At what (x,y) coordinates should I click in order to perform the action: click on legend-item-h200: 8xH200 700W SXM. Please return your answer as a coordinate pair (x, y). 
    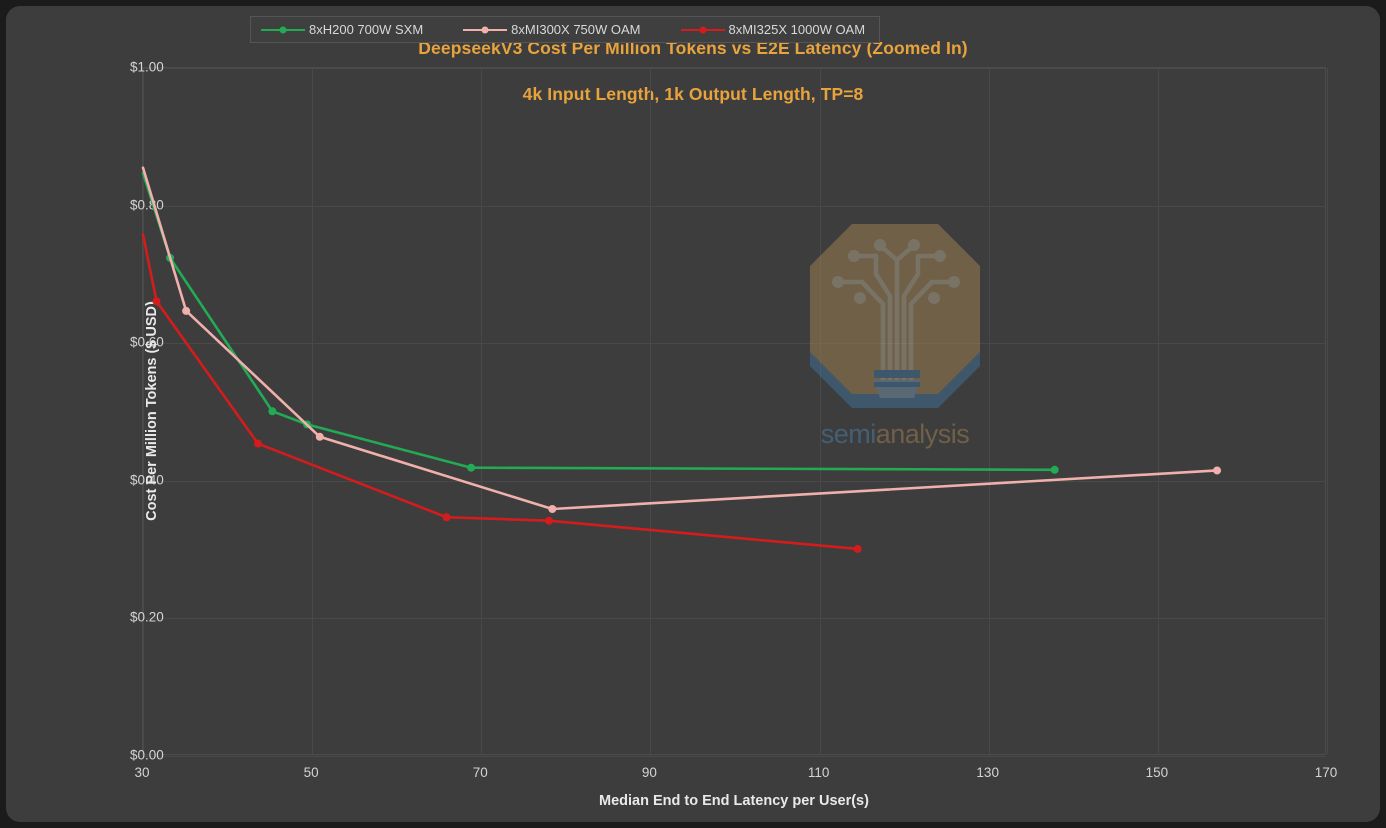
    Looking at the image, I should click on (342, 29).